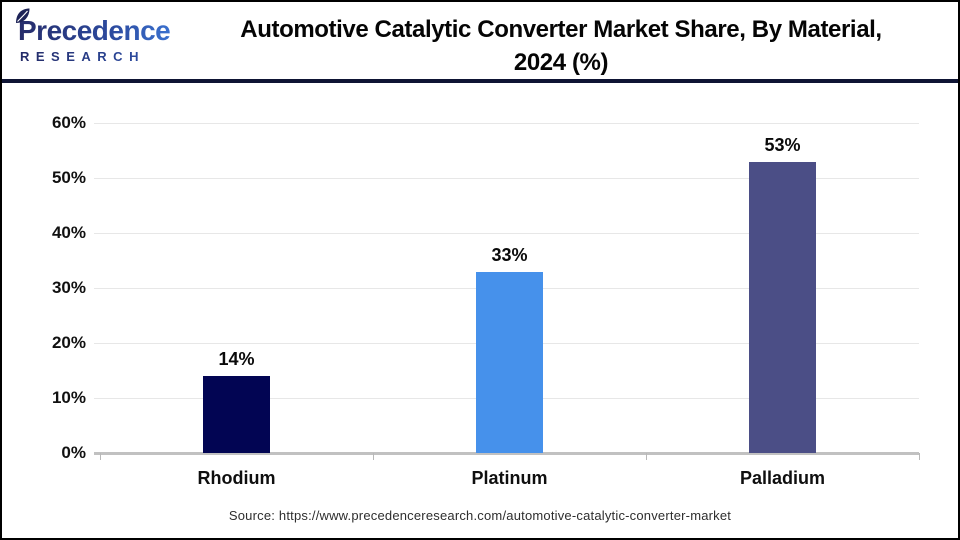 This screenshot has width=960, height=540. Describe the element at coordinates (94, 30) in the screenshot. I see `logo-wordmark-text: Precedence` at that location.